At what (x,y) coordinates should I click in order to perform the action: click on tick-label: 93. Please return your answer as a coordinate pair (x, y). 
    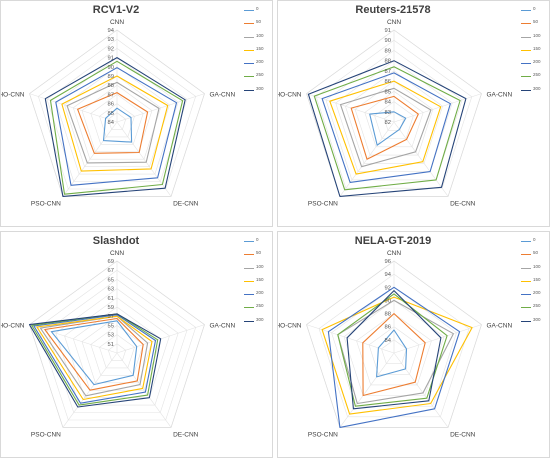
    Looking at the image, I should click on (111, 40).